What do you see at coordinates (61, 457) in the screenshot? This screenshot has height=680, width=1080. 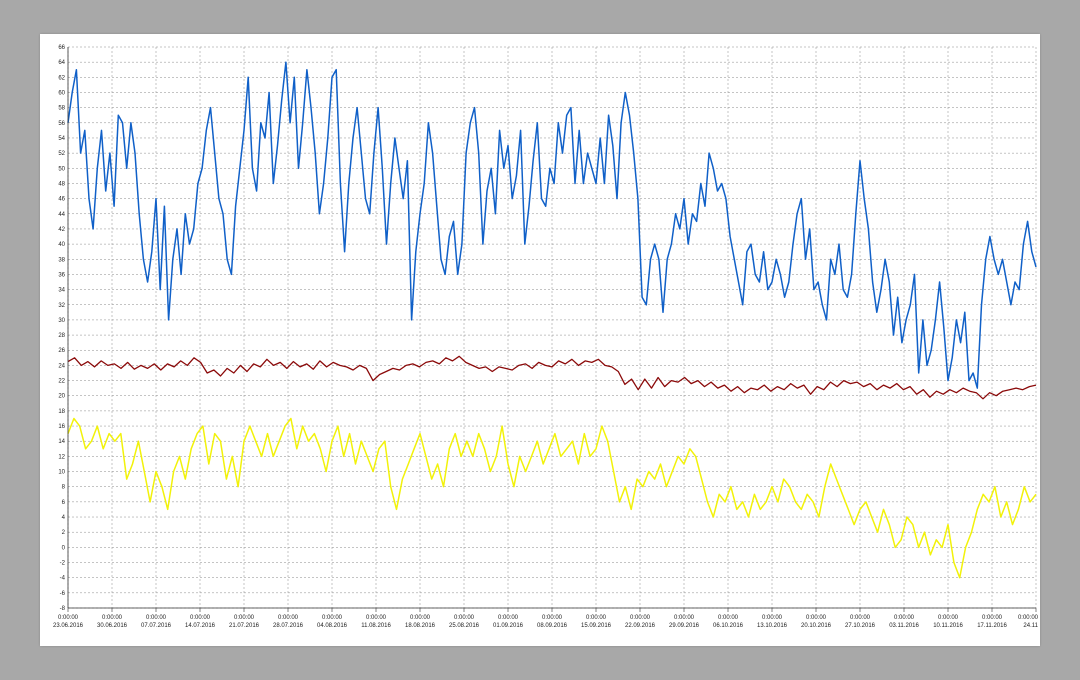 I see `y-tick-label: 12` at bounding box center [61, 457].